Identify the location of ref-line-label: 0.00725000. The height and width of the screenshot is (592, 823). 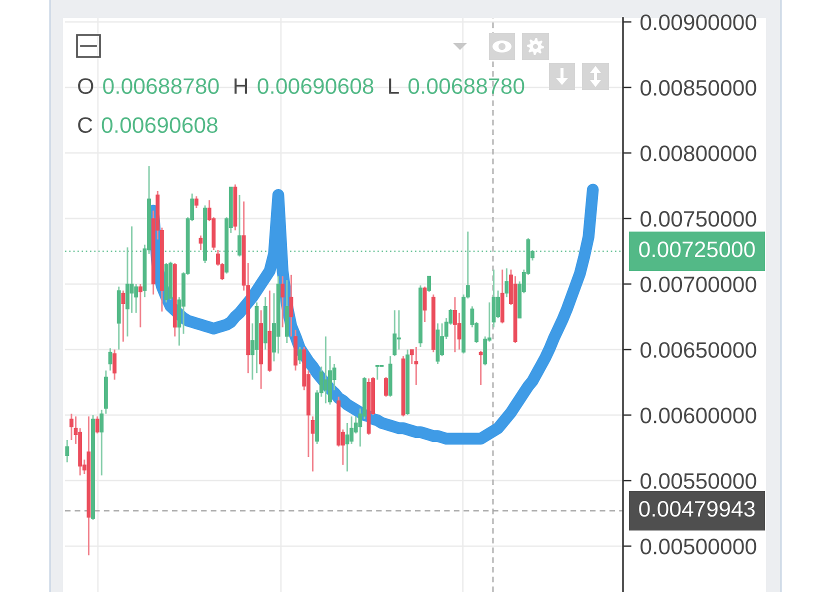
(697, 250).